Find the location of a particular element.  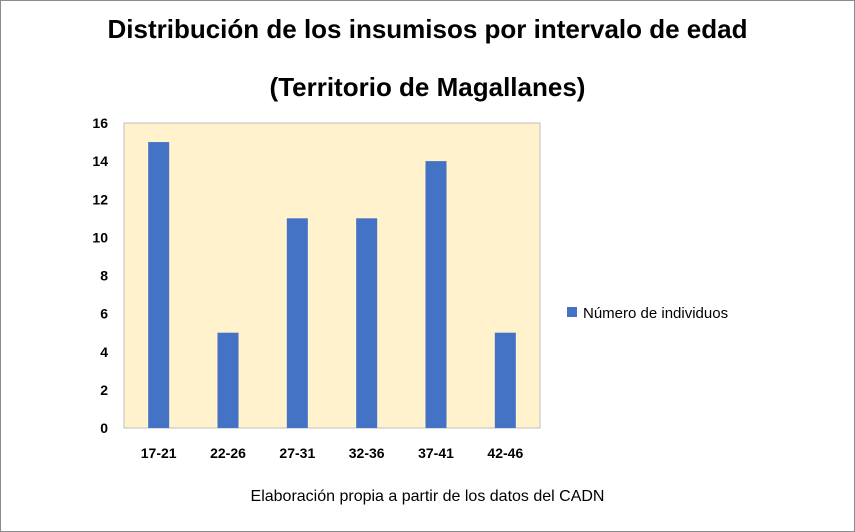

legend-swatch is located at coordinates (572, 312).